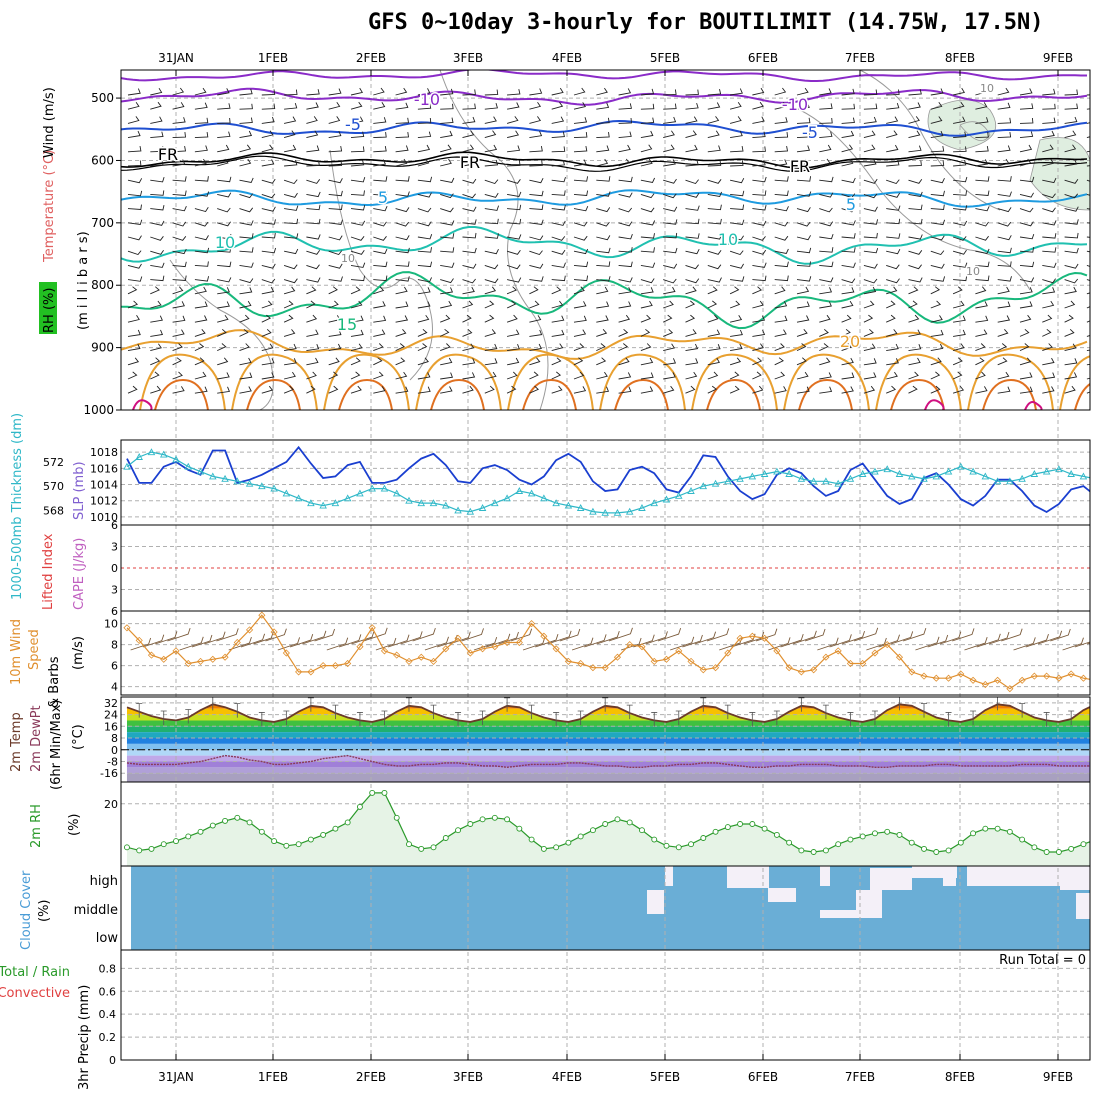 The width and height of the screenshot is (1100, 1100). Describe the element at coordinates (79, 490) in the screenshot. I see `slp-ylabel: SLP (mb)` at that location.